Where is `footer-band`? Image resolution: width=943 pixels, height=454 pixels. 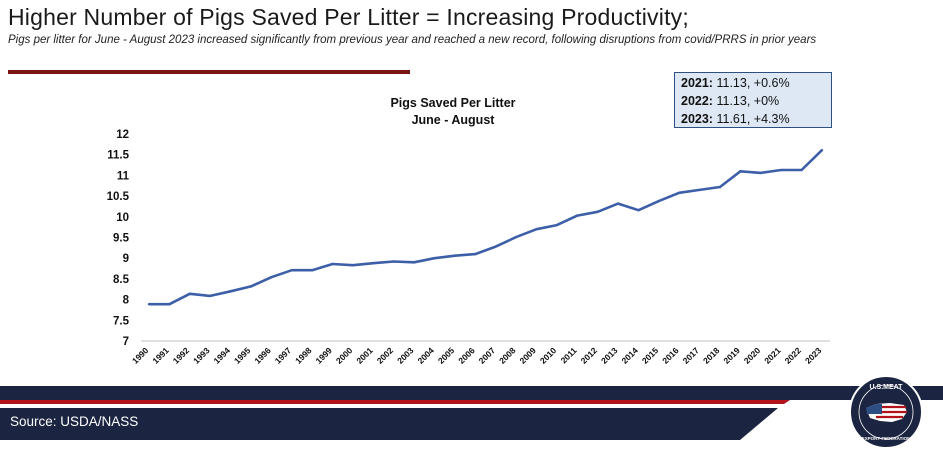 footer-band is located at coordinates (471, 413).